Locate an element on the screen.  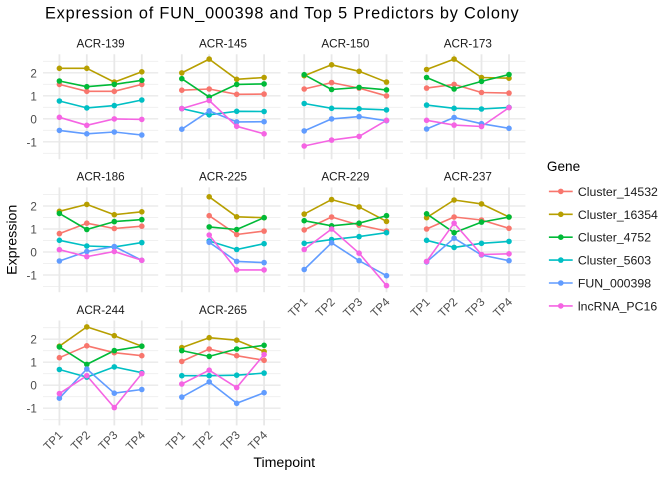
svg-text: Timepoint is located at coordinates (284, 463).